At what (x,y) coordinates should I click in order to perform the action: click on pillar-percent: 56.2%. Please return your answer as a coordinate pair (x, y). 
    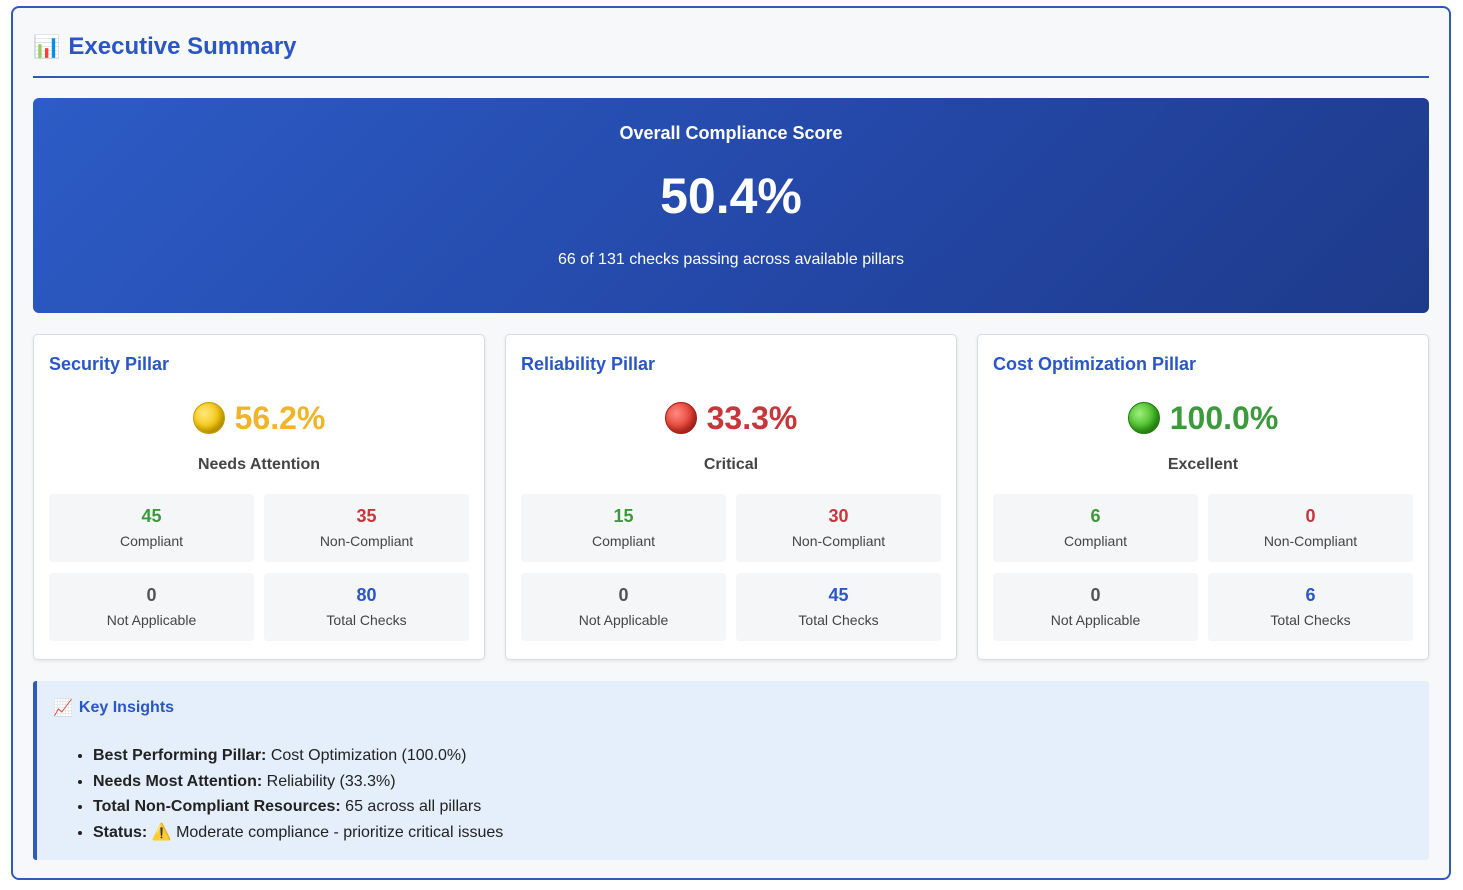
    Looking at the image, I should click on (280, 418).